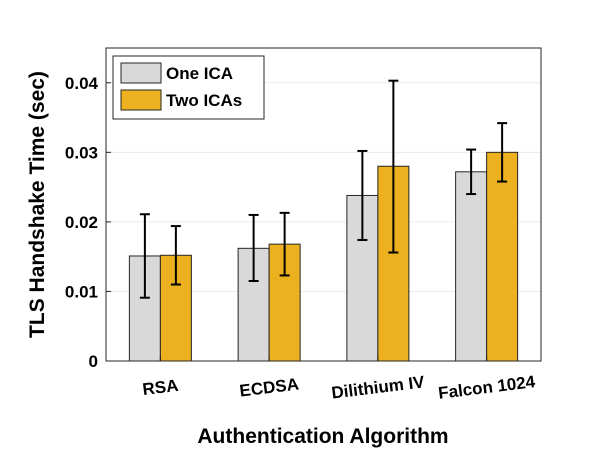 The width and height of the screenshot is (594, 472). Describe the element at coordinates (160, 387) in the screenshot. I see `x-tick-label: RSA` at that location.